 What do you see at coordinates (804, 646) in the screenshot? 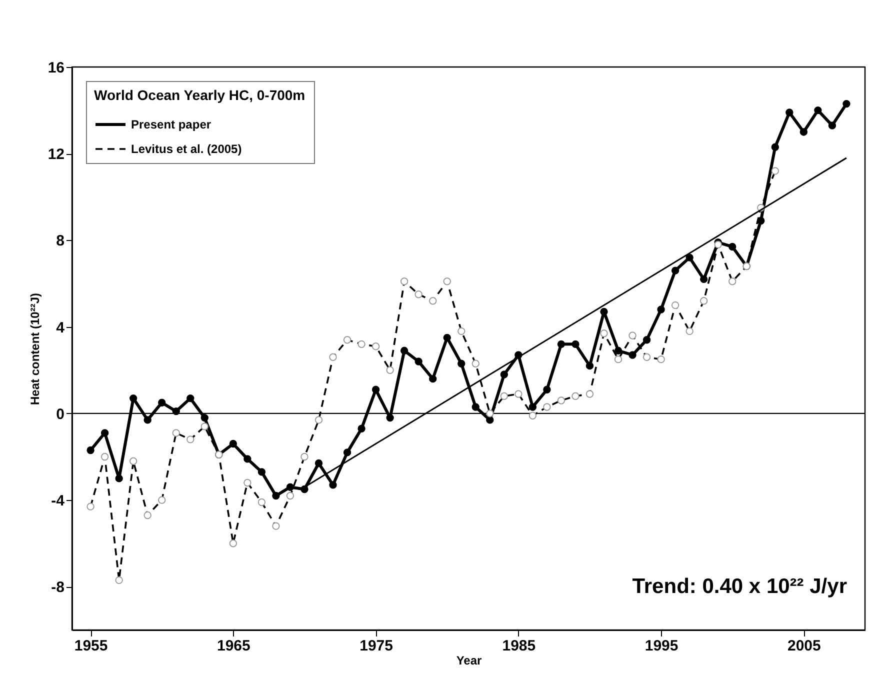
I see `x-tick-label: 2005` at bounding box center [804, 646].